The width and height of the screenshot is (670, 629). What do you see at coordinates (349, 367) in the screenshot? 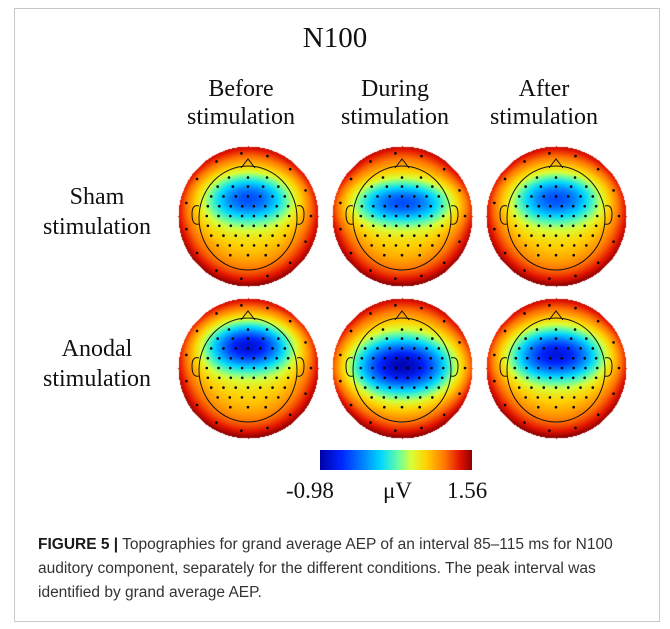
I see `left-ear-outline` at bounding box center [349, 367].